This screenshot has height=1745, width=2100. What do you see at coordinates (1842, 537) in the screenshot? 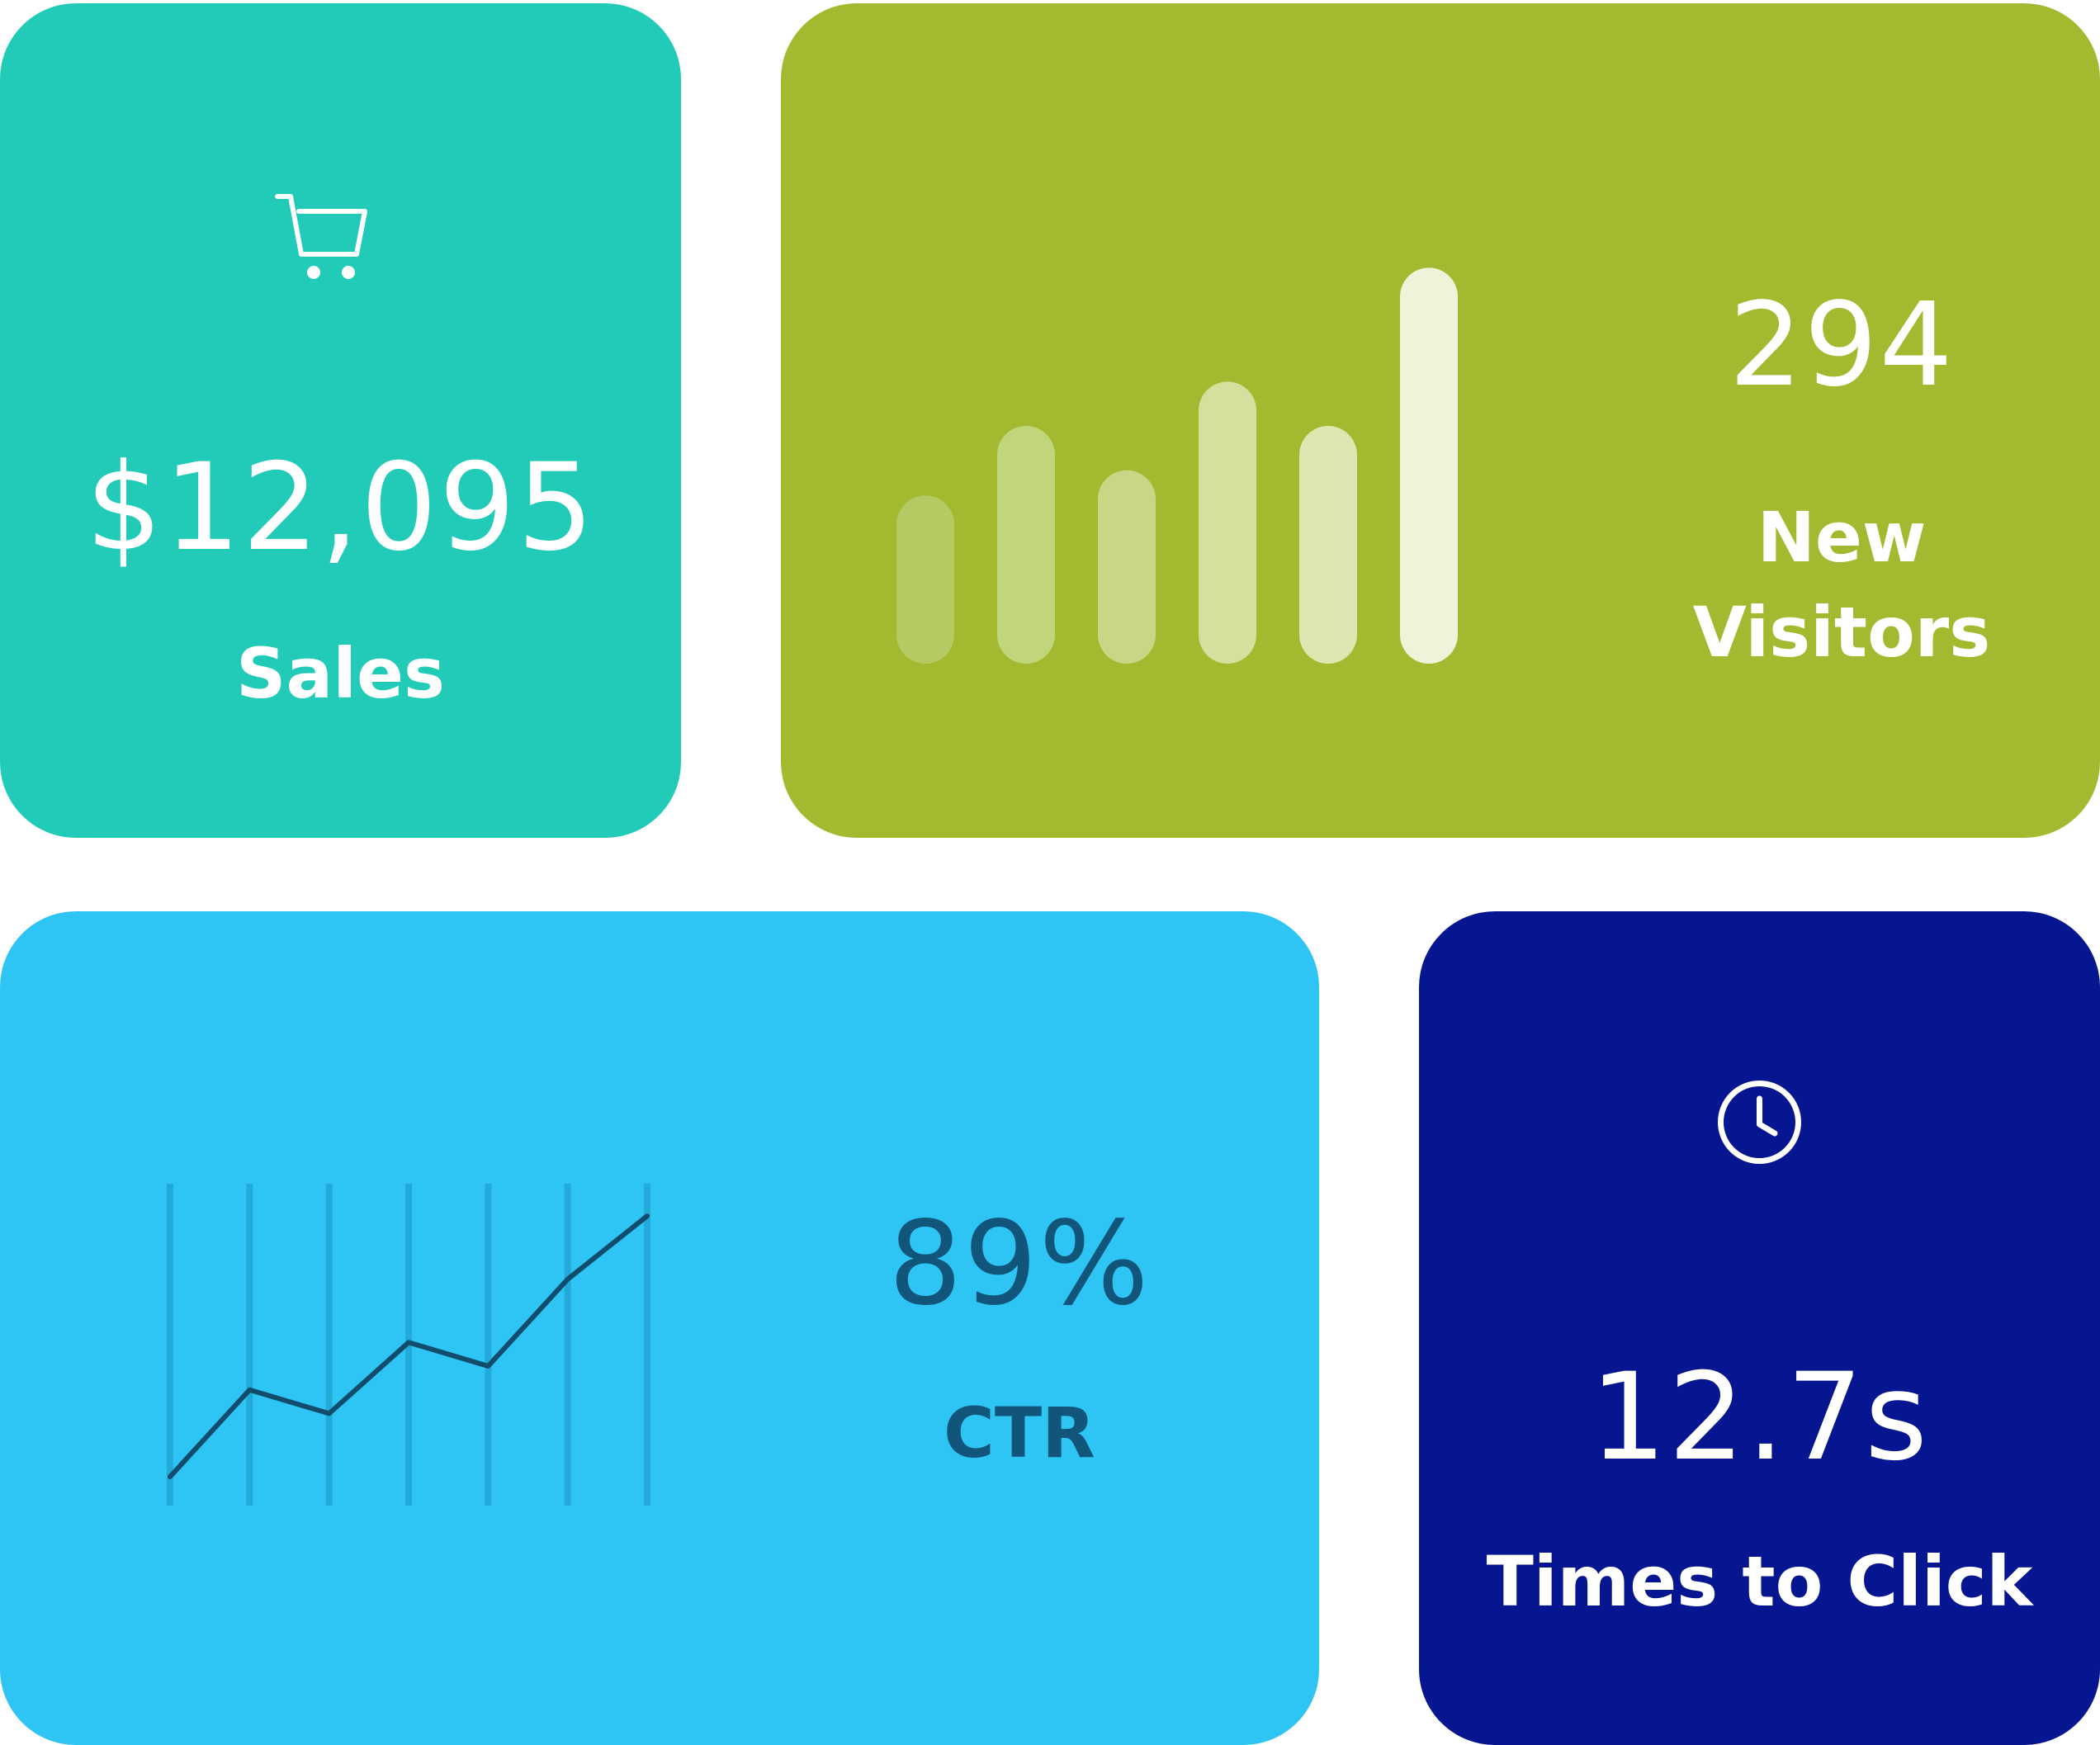
I see `visitors-label-line-1: New` at bounding box center [1842, 537].